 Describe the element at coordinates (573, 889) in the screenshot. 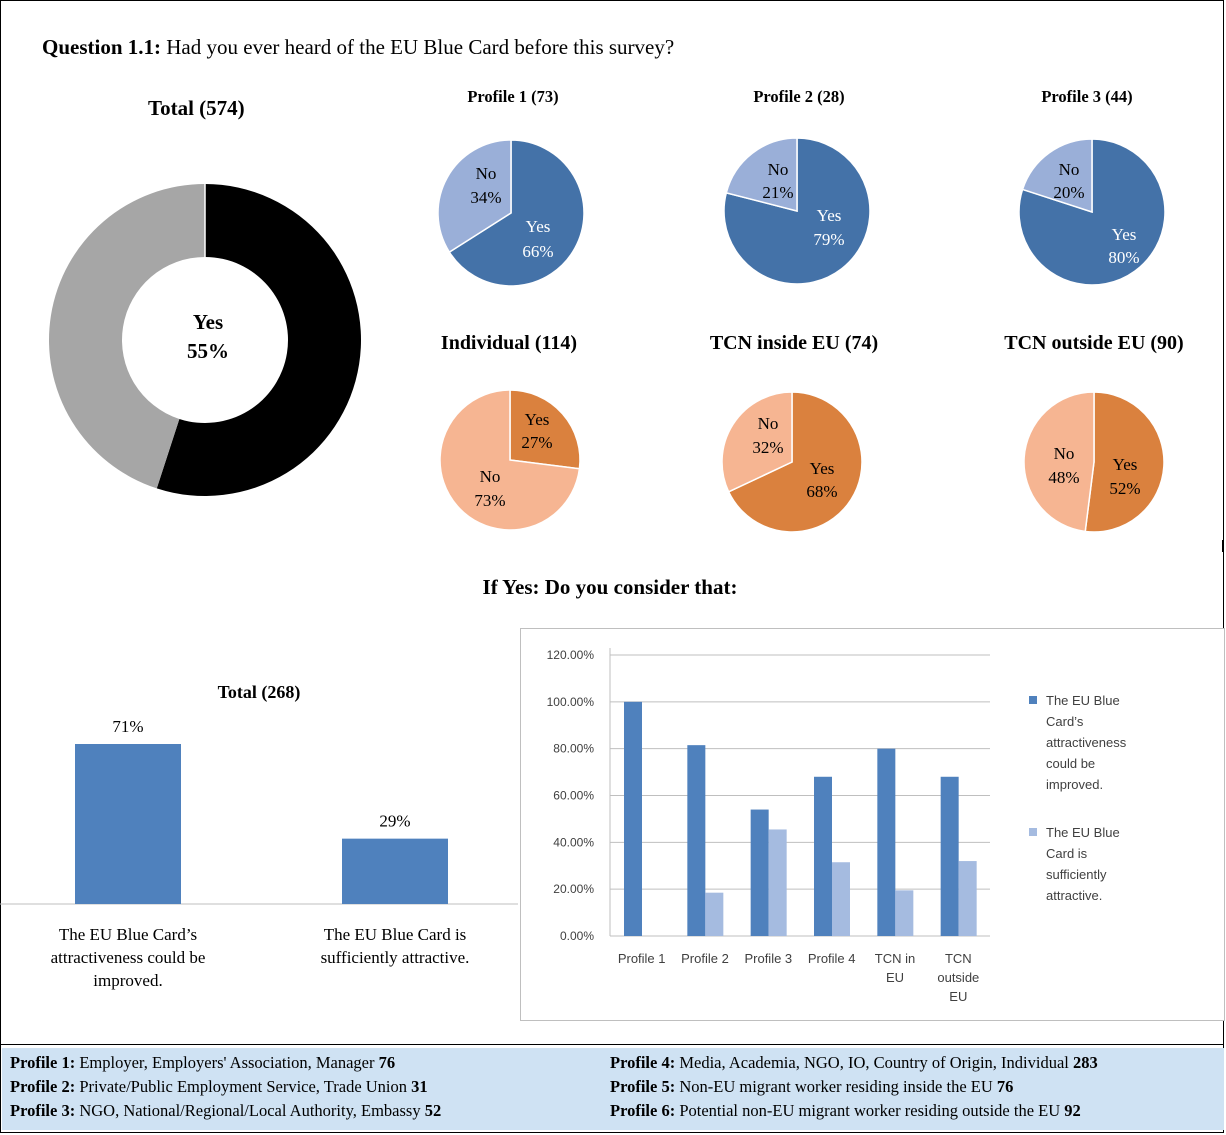

I see `y-tick-label: 20.00%` at that location.